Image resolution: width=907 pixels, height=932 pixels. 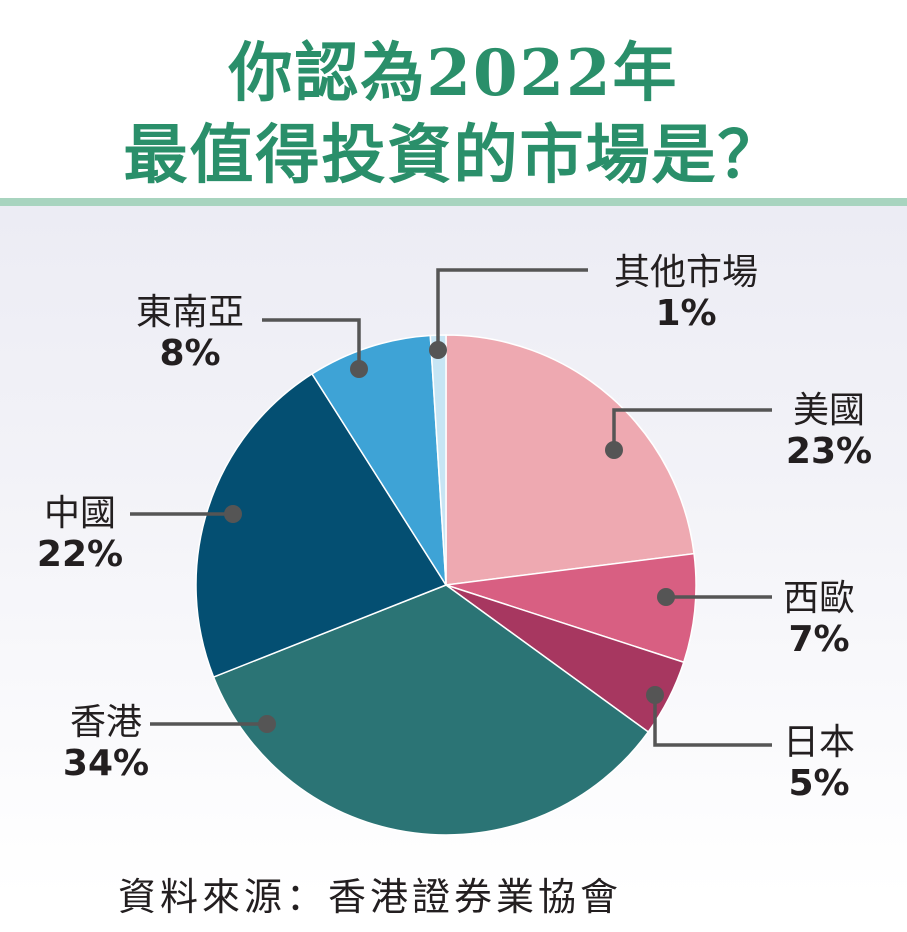 What do you see at coordinates (438, 350) in the screenshot?
I see `leader-dot-other-markets` at bounding box center [438, 350].